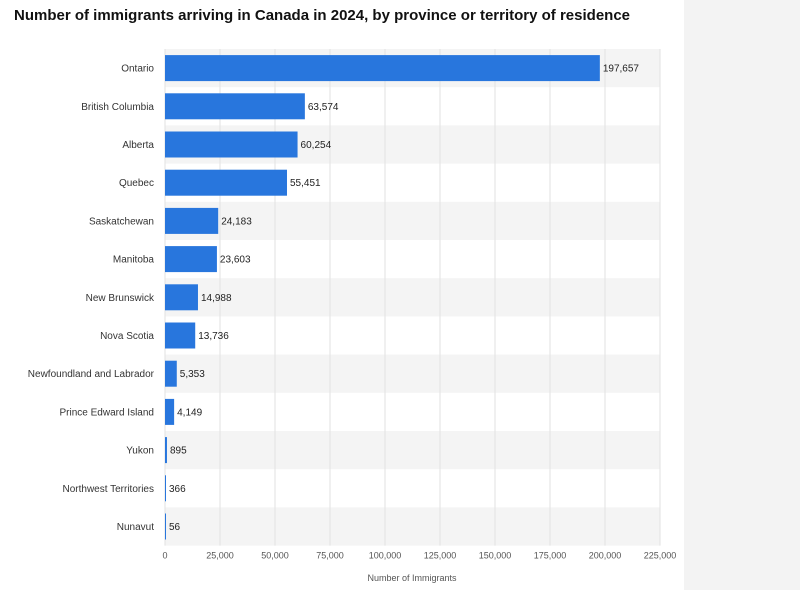 This screenshot has width=800, height=590. Describe the element at coordinates (316, 145) in the screenshot. I see `value-label: 60,254` at that location.